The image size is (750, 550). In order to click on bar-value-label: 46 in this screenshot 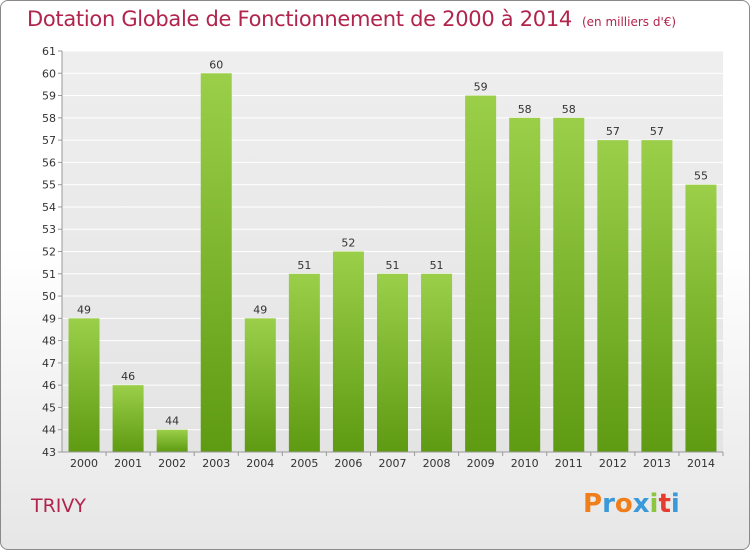, I will do `click(128, 376)`.